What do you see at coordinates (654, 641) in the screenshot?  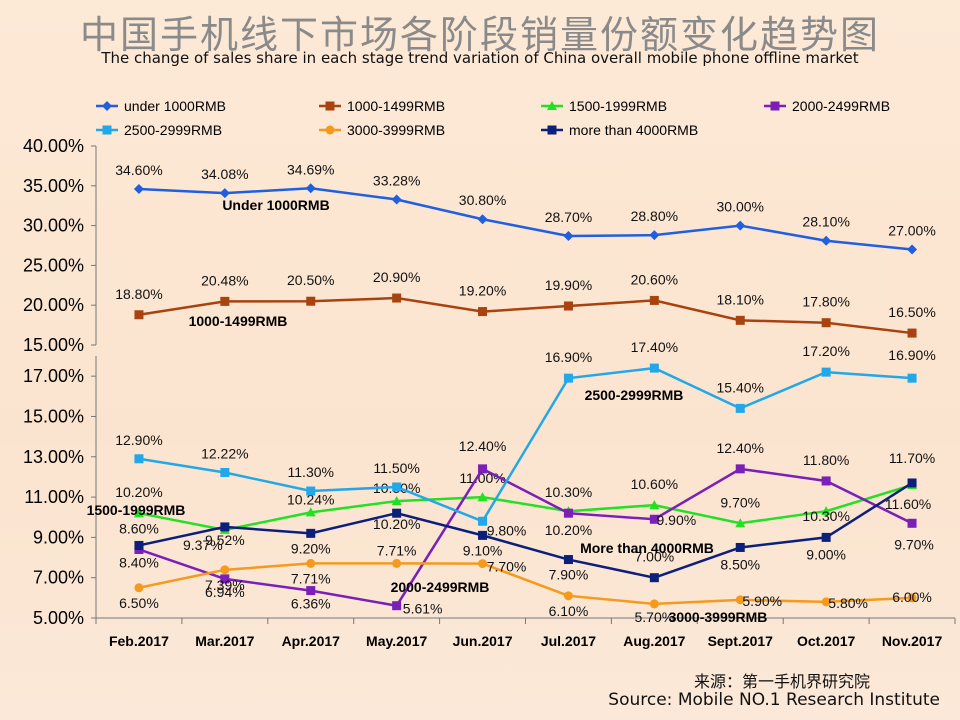 I see `x-category-label: Aug.2017` at bounding box center [654, 641].